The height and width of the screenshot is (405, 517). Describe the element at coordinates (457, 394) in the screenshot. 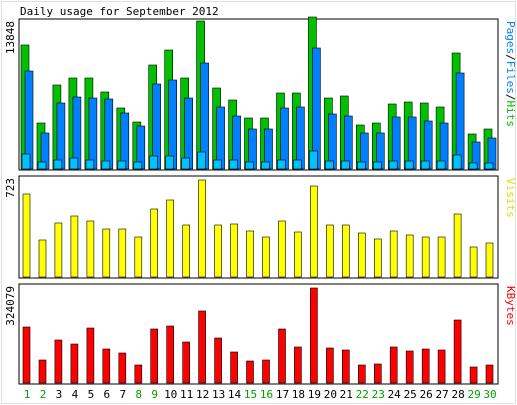

I see `day-label-28: 28` at that location.